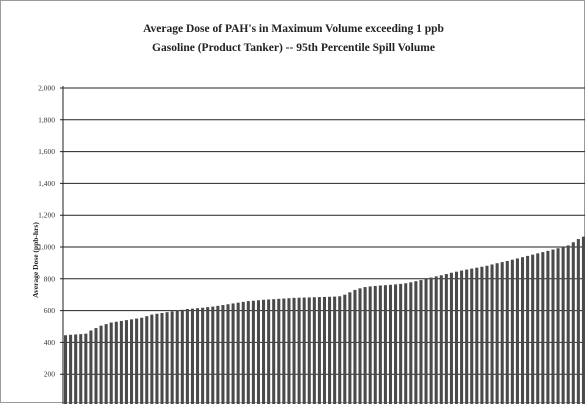 Image resolution: width=585 pixels, height=404 pixels. What do you see at coordinates (46, 247) in the screenshot?
I see `y-tick-label: 1,000` at bounding box center [46, 247].